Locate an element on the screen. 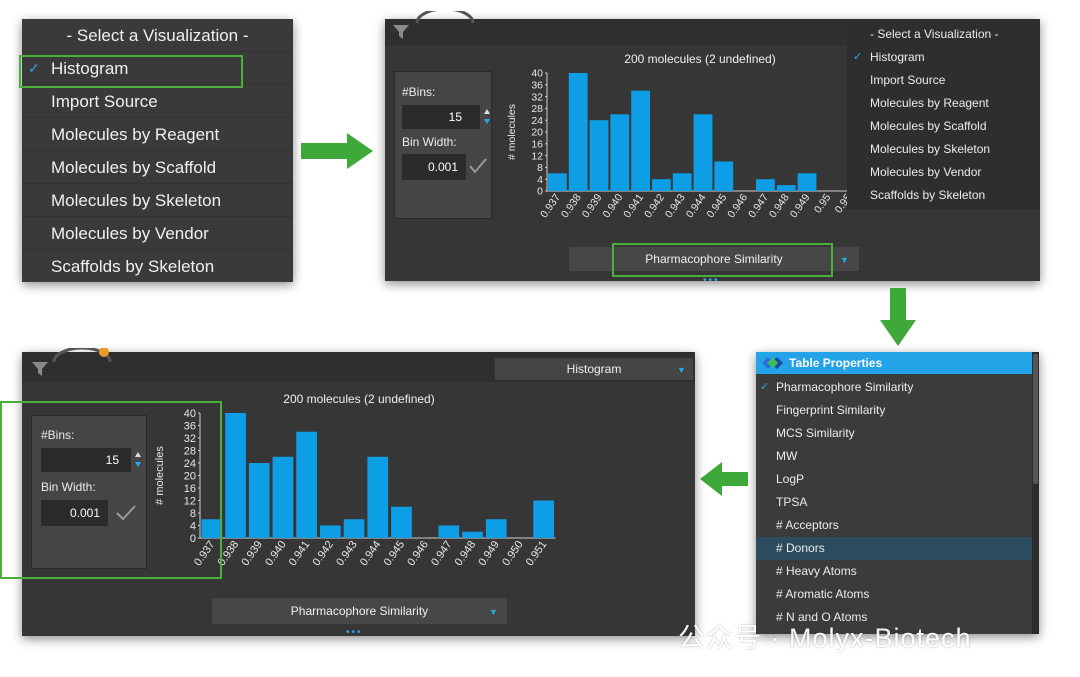 Image resolution: width=1080 pixels, height=677 pixels. arrow-right-icon is located at coordinates (337, 151).